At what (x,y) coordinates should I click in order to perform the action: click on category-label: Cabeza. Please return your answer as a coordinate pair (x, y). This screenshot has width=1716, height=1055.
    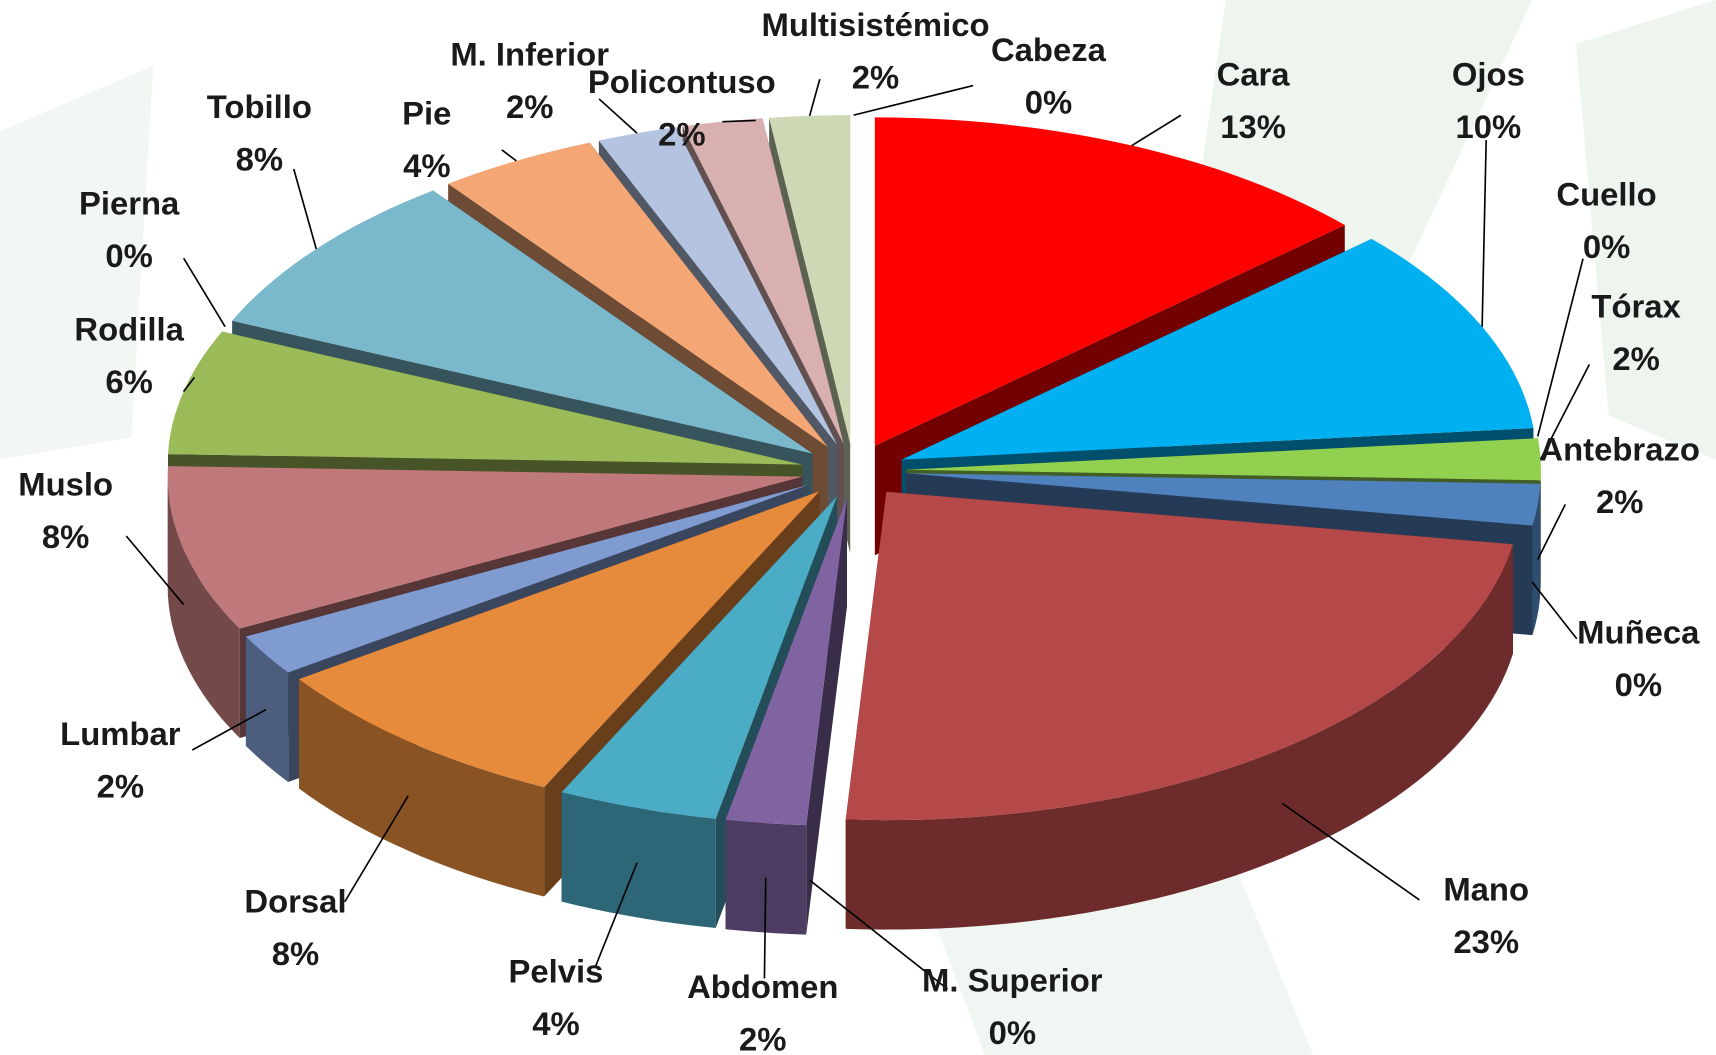
    Looking at the image, I should click on (1049, 49).